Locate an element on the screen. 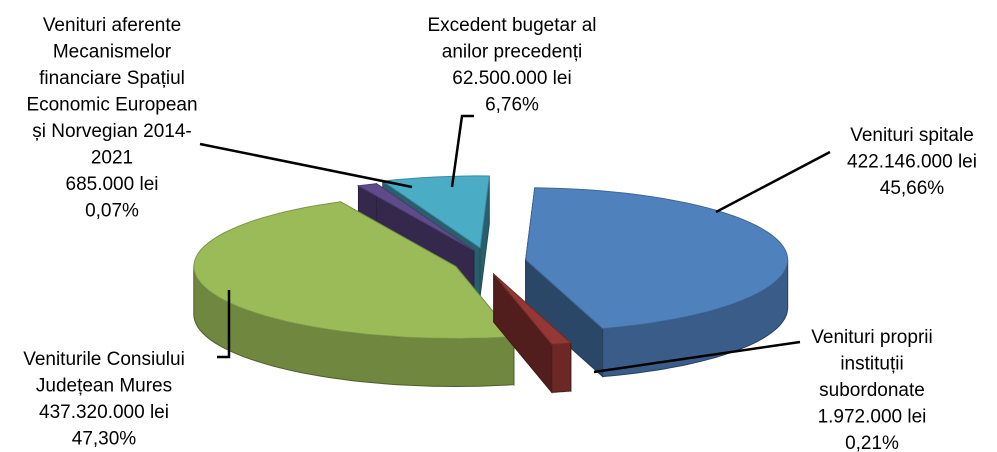 This screenshot has width=997, height=452. pie-slice-top-consiliu is located at coordinates (354, 270).